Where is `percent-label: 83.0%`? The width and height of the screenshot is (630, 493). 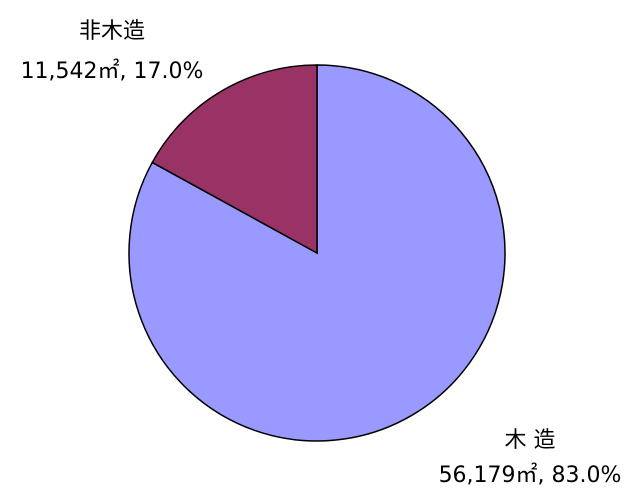 percent-label: 83.0% is located at coordinates (587, 475).